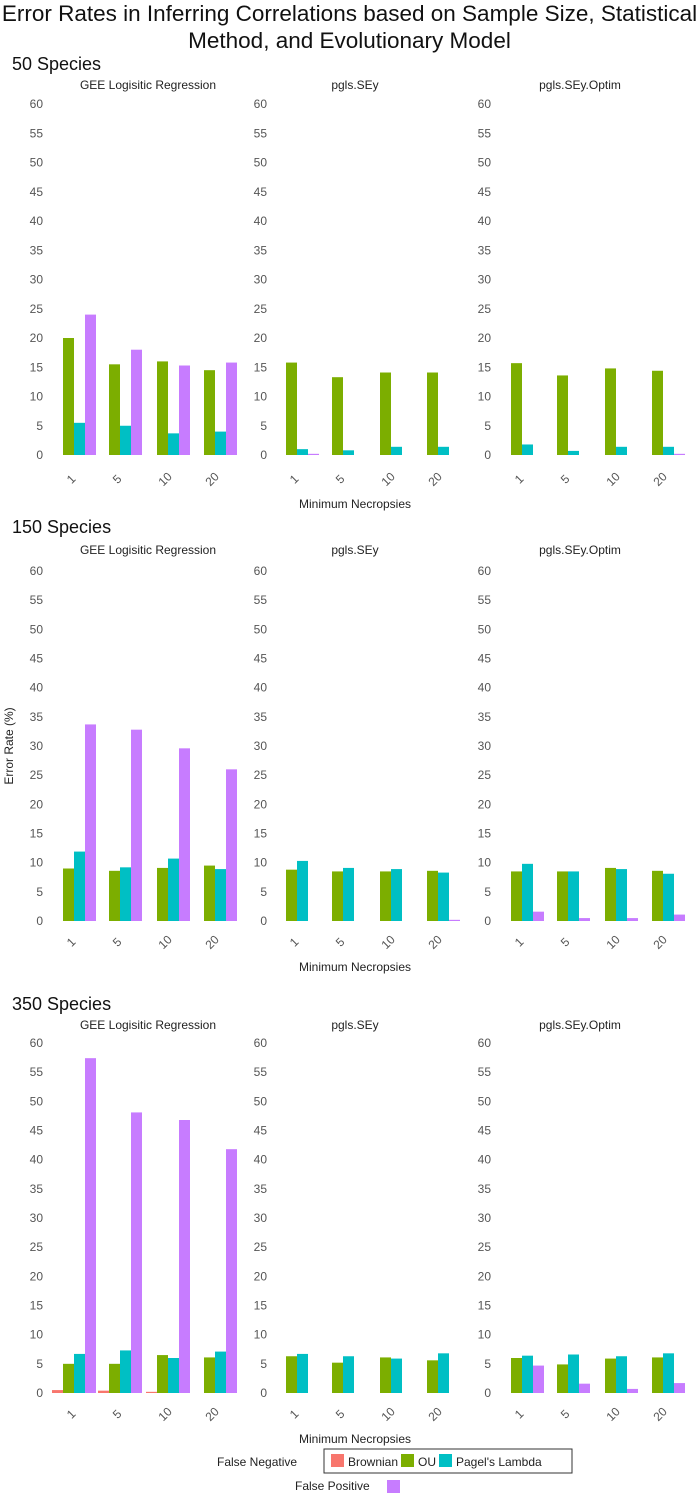 This screenshot has width=699, height=1500. What do you see at coordinates (337, 1460) in the screenshot?
I see `legend-swatch-brownian` at bounding box center [337, 1460].